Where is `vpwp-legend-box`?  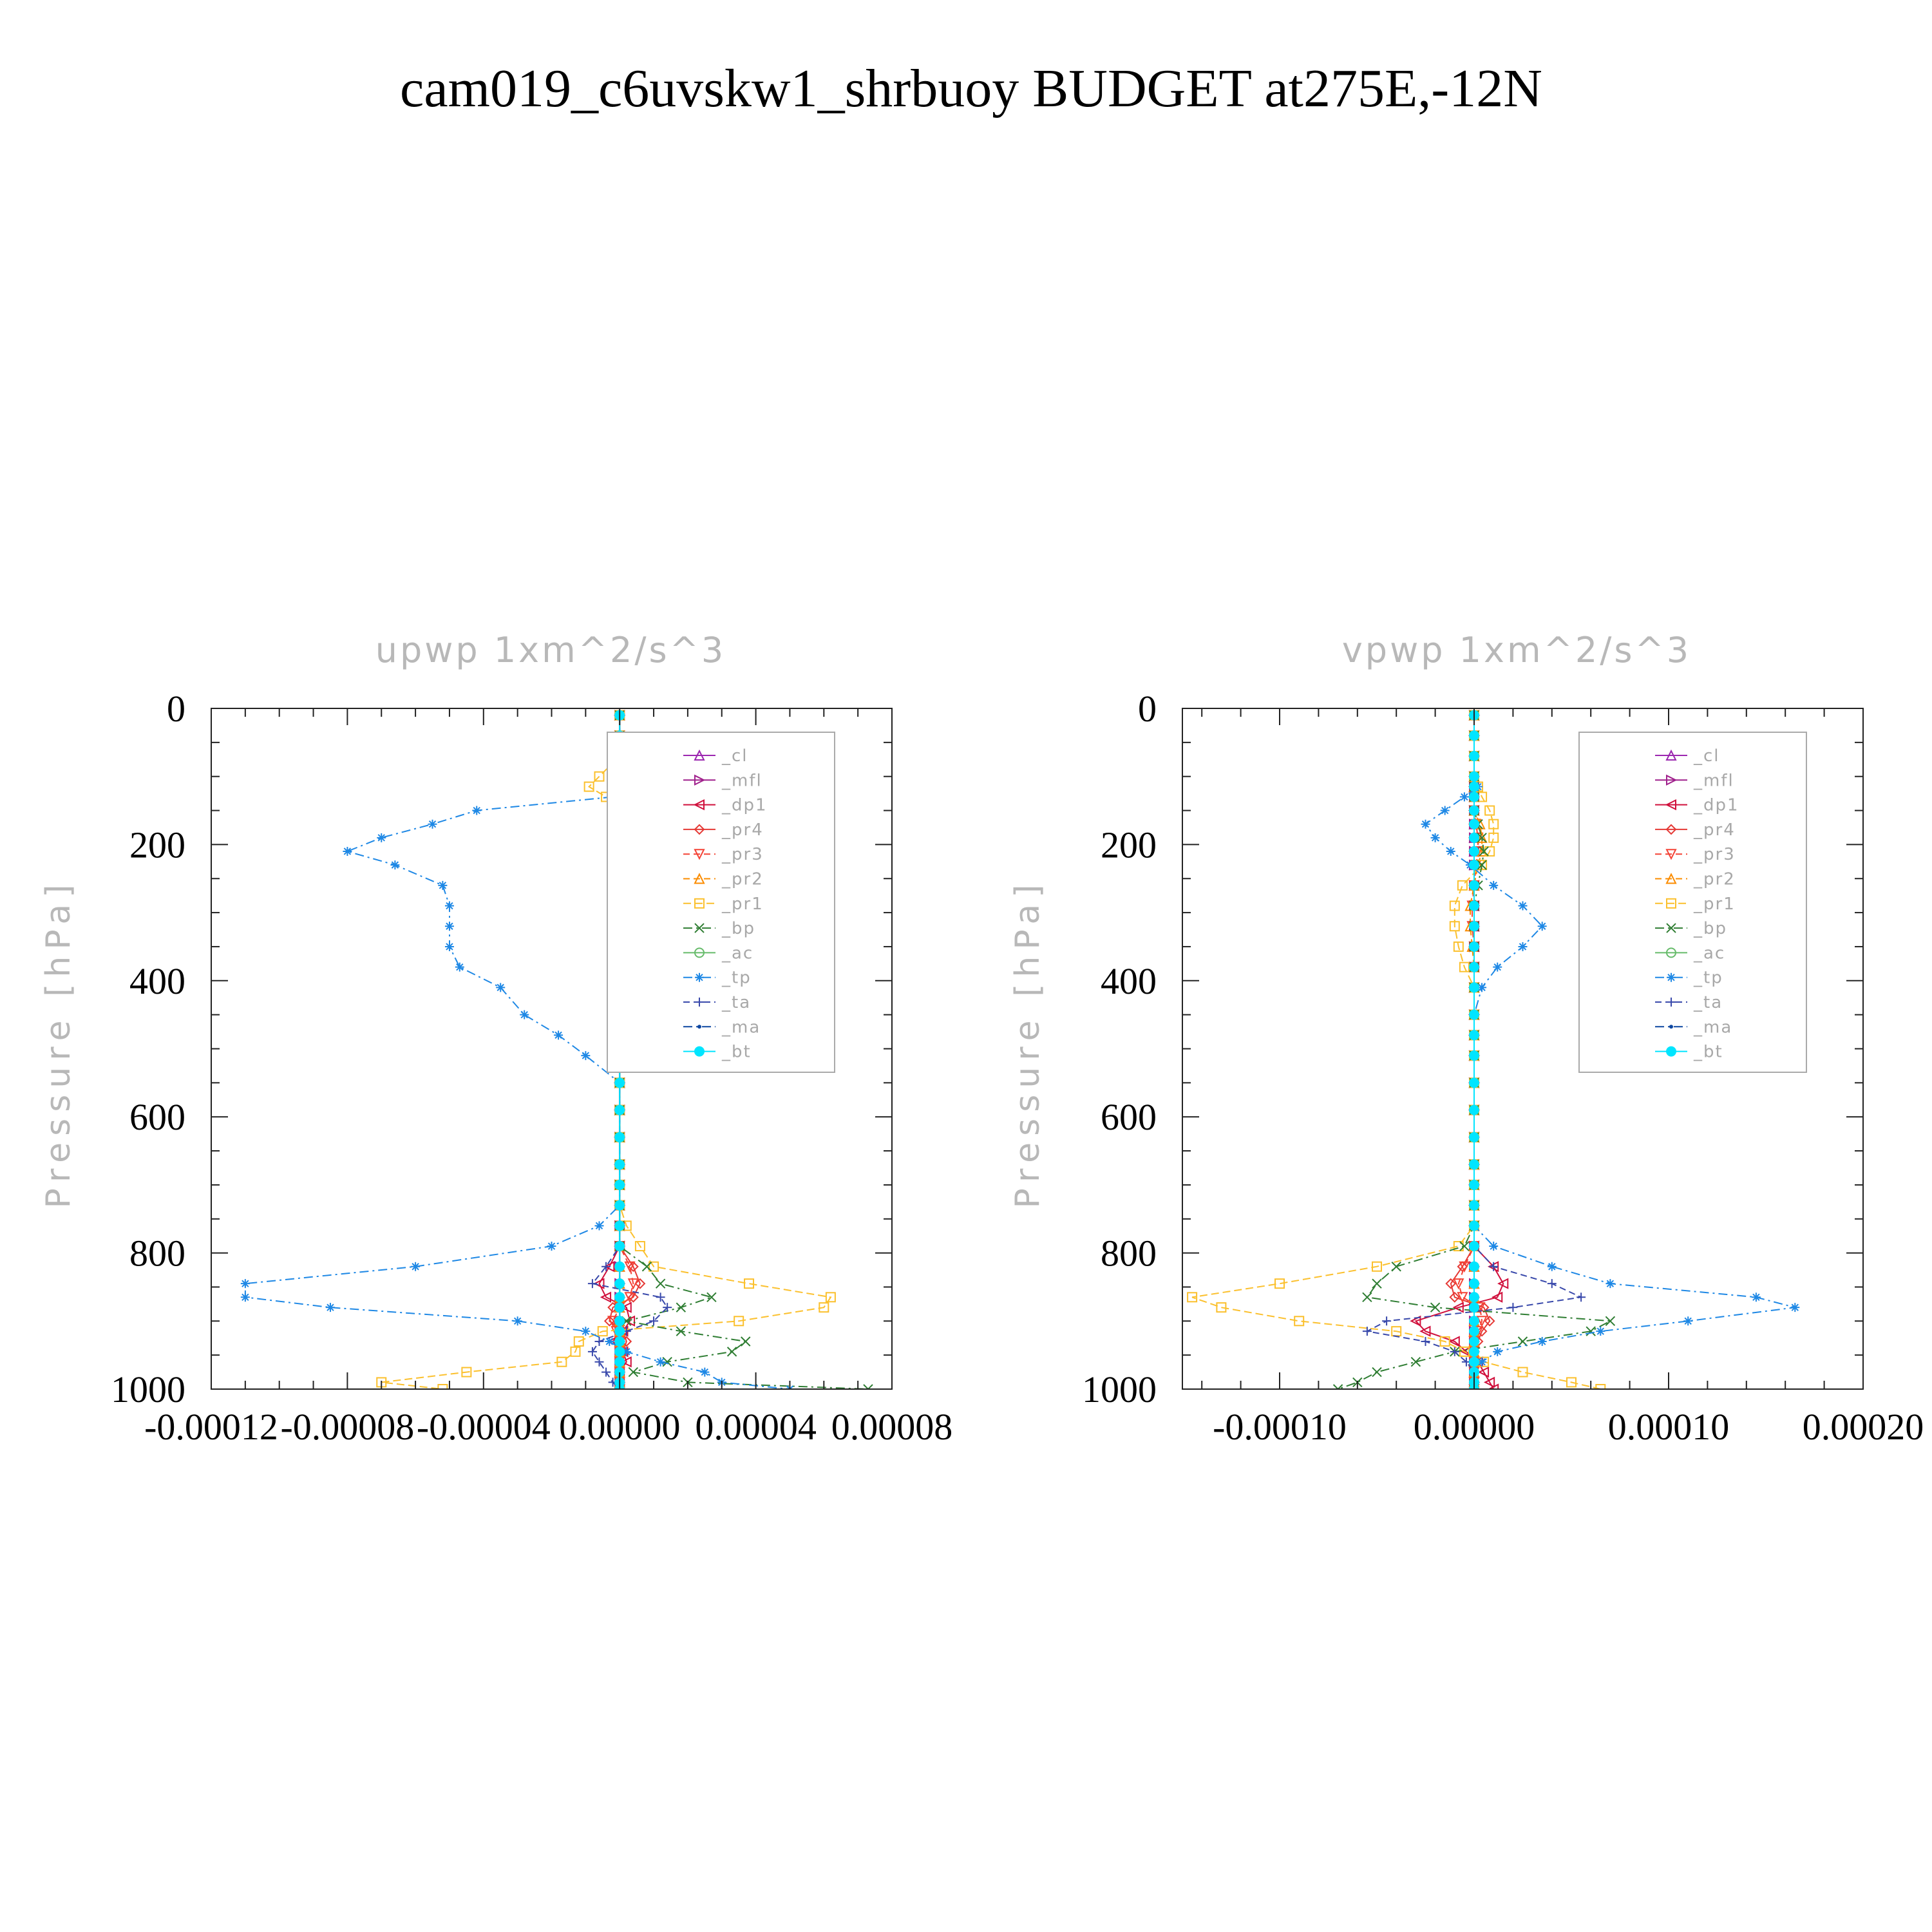 vpwp-legend-box is located at coordinates (1692, 903).